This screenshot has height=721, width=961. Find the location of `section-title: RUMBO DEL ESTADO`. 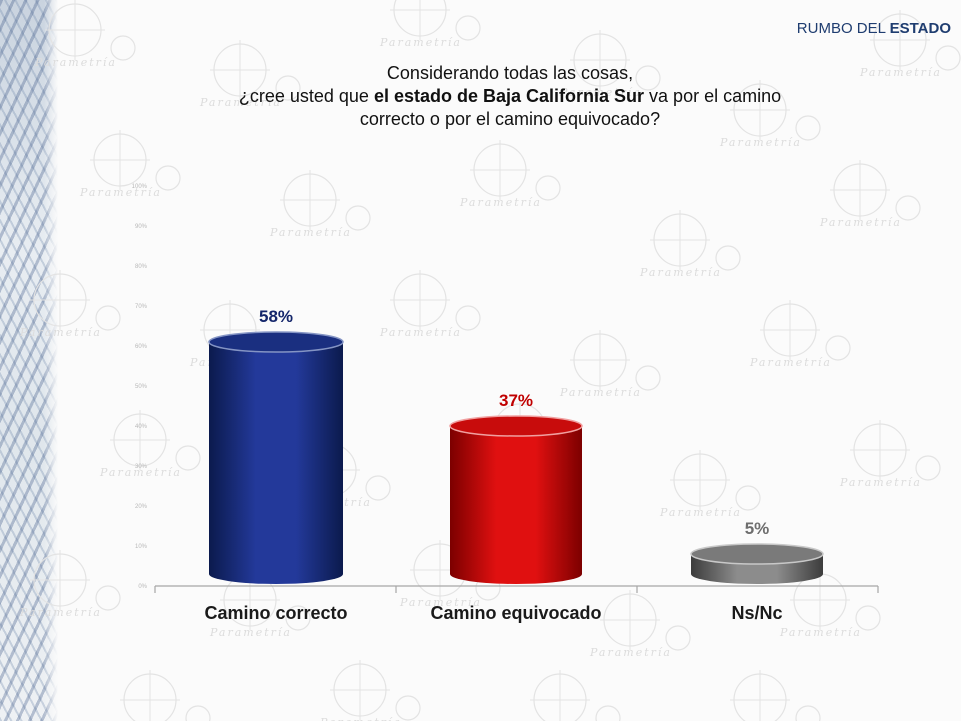

section-title: RUMBO DEL ESTADO is located at coordinates (874, 28).